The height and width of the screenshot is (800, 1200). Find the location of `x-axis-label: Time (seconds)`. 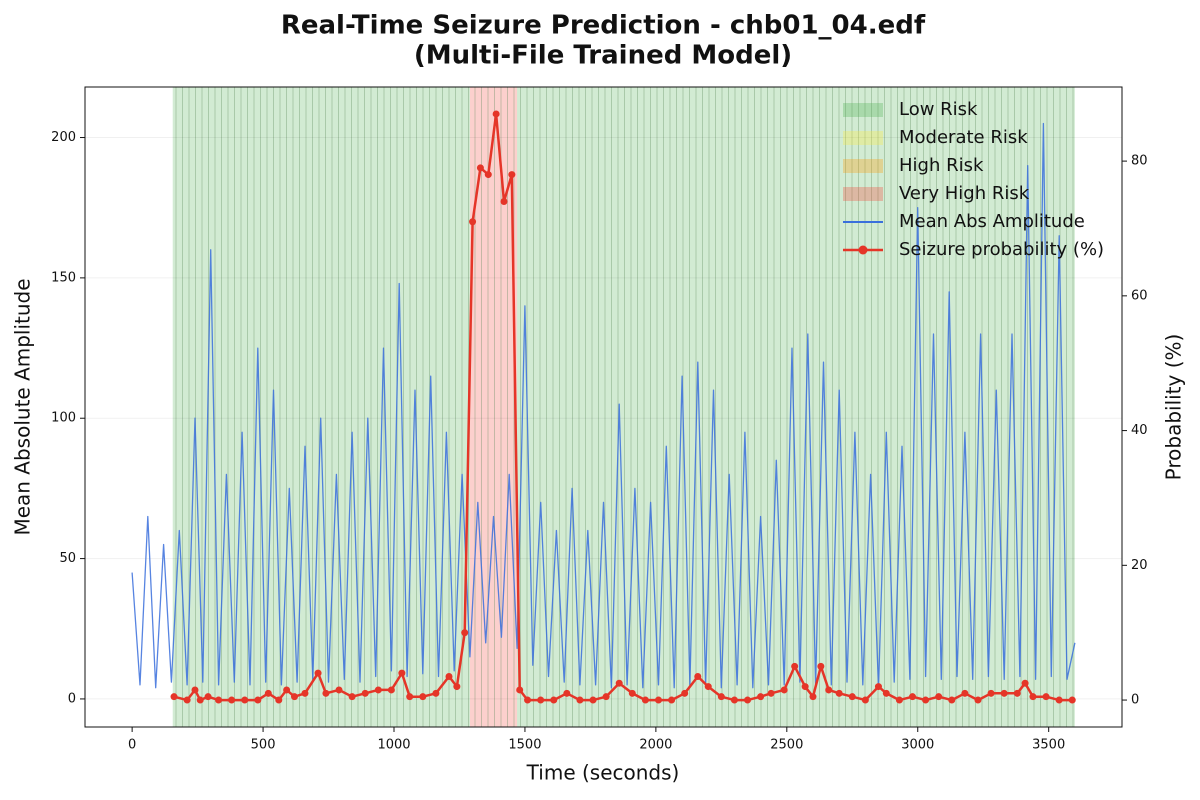

x-axis-label: Time (seconds) is located at coordinates (603, 773).